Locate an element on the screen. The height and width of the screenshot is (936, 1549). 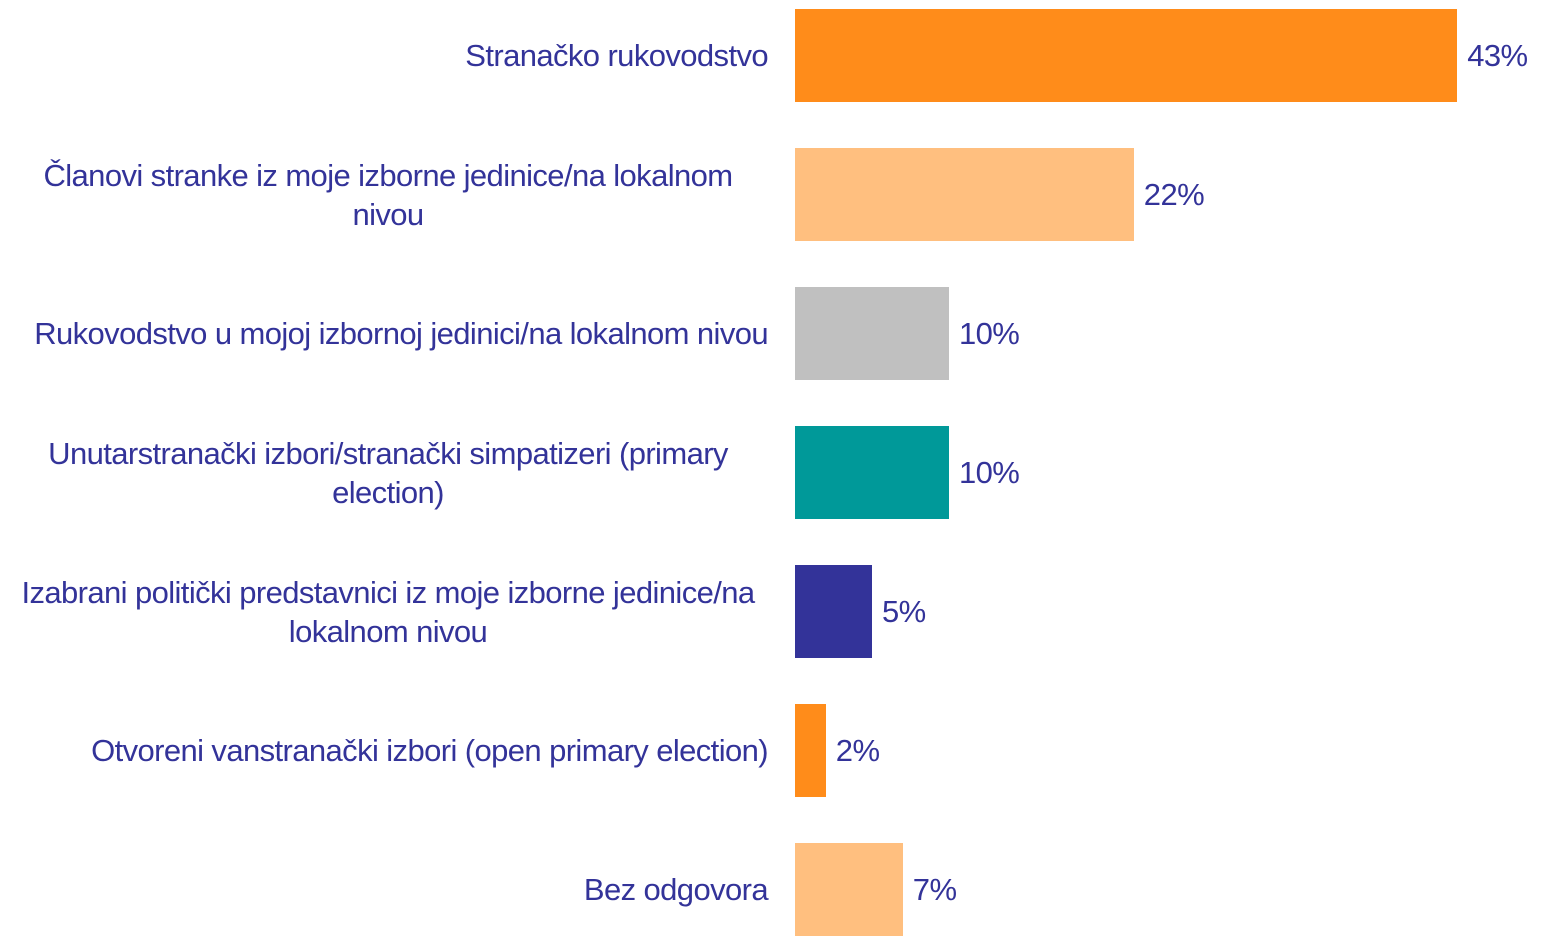
category-label: Bez odgovora is located at coordinates (676, 889).